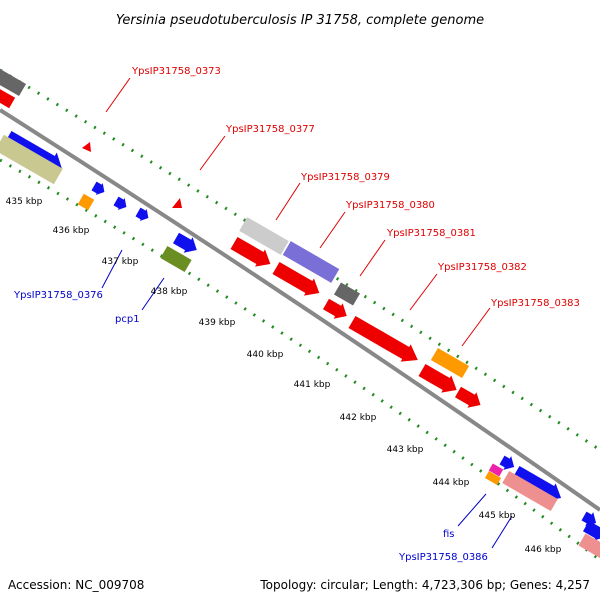 Image resolution: width=600 pixels, height=600 pixels. Describe the element at coordinates (312, 385) in the screenshot. I see `tick-label: 441 kbp` at that location.